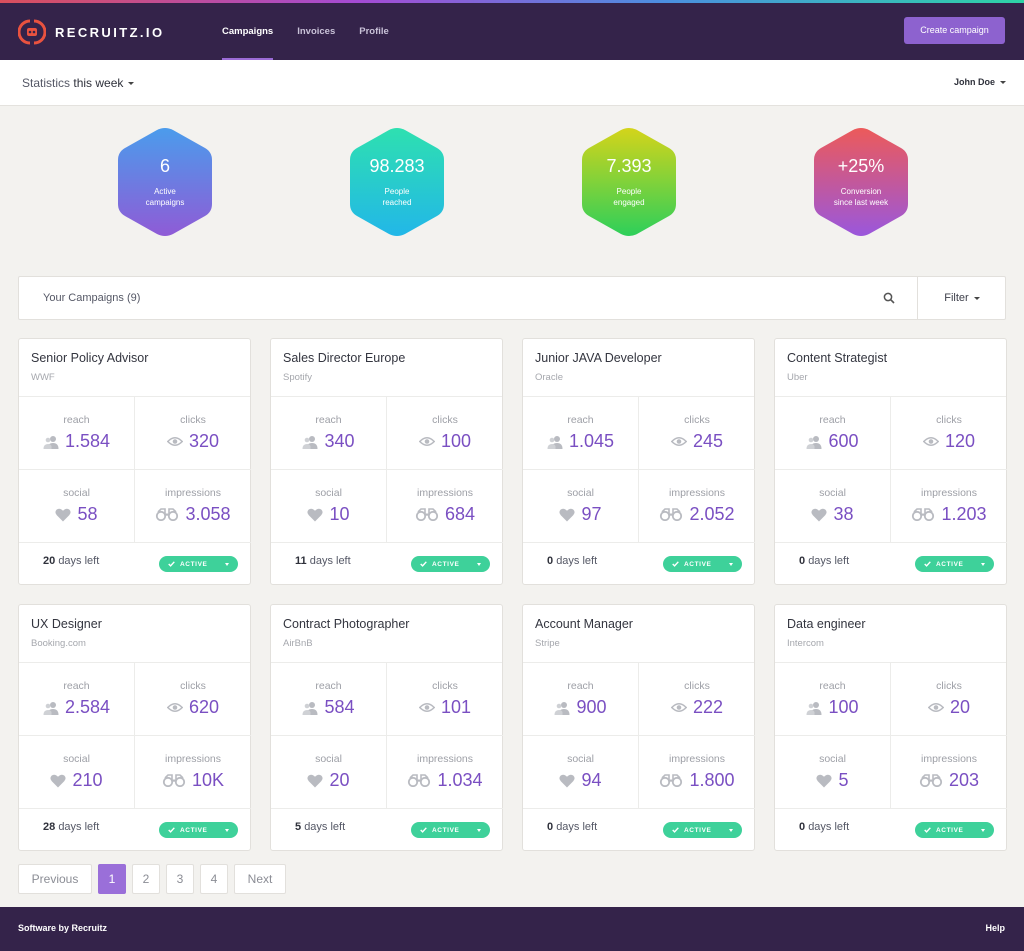 This screenshot has width=1024, height=951. Describe the element at coordinates (344, 358) in the screenshot. I see `campaign-title: Sales Director Europe` at that location.